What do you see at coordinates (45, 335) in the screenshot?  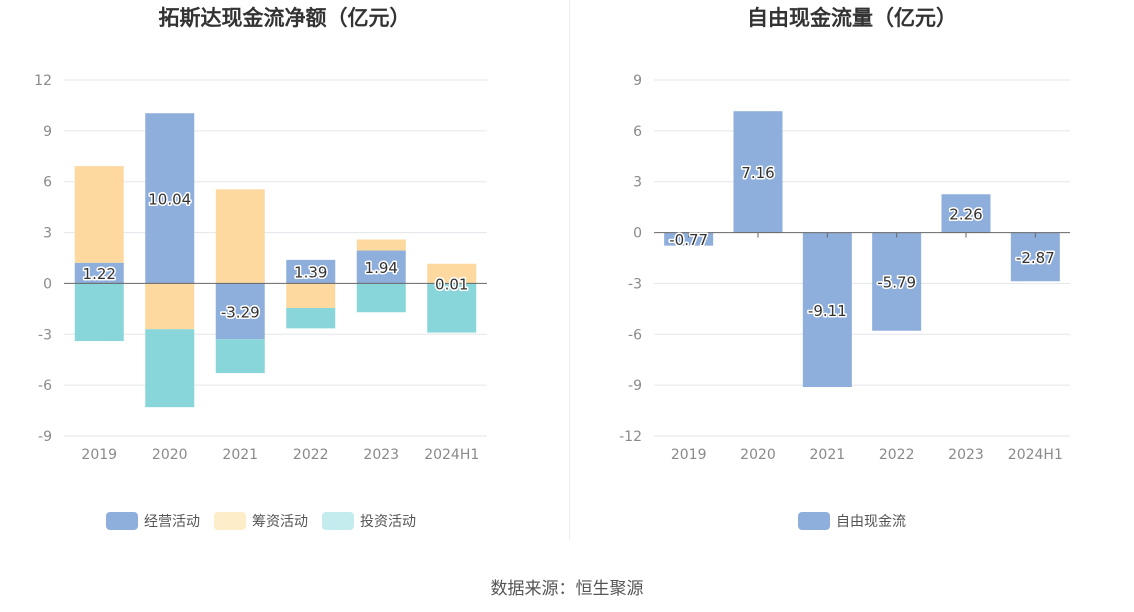 I see `left-y-tick-label: -3` at bounding box center [45, 335].